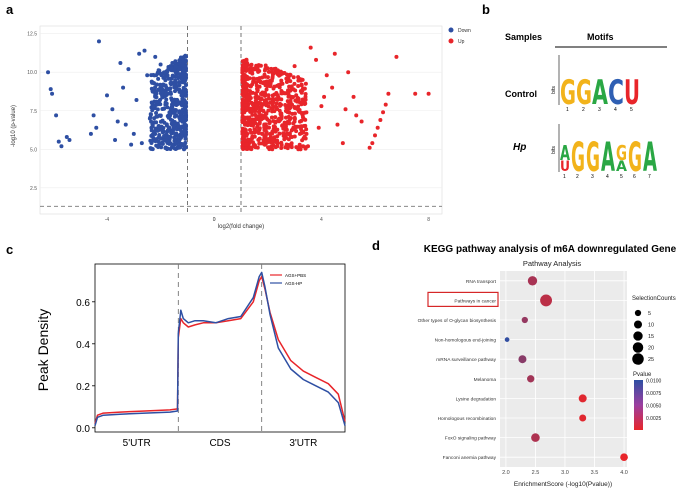 This screenshot has width=685, height=488. I want to click on series-line-ags-hp, so click(220, 348).